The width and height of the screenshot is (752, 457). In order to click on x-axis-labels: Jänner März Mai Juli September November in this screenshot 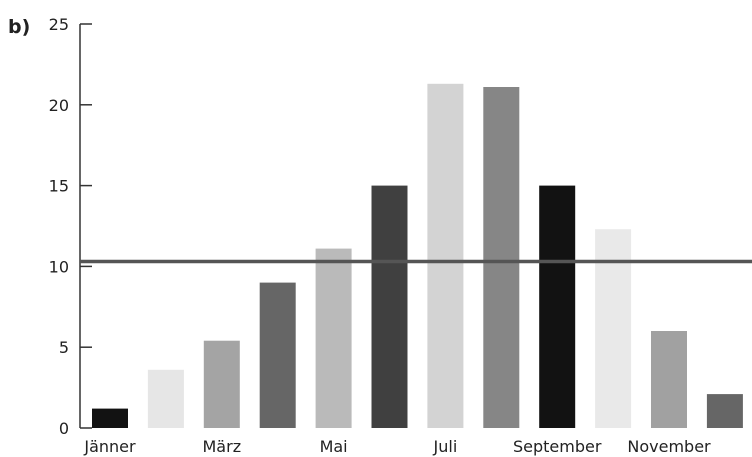, I will do `click(397, 446)`.